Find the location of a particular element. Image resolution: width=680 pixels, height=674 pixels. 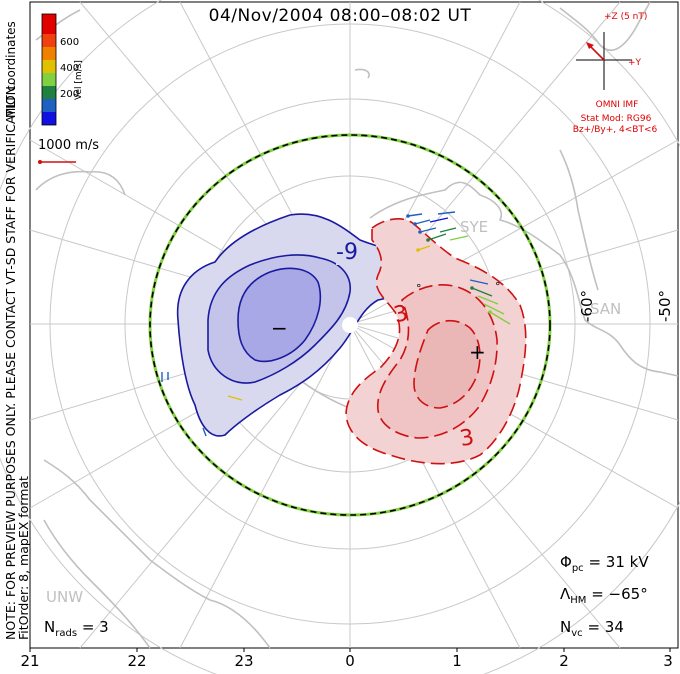

nrads-symbol: N is located at coordinates (50, 627).